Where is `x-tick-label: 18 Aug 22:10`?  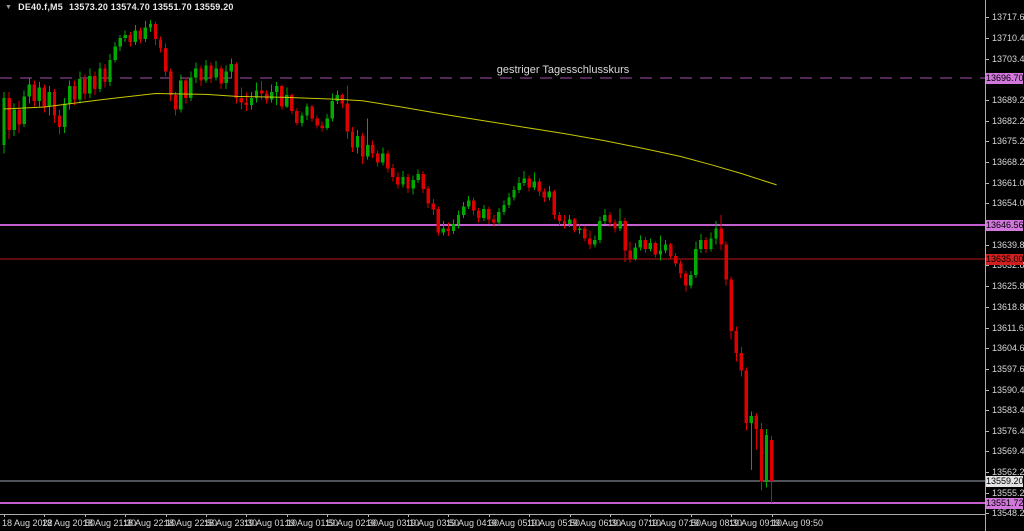 x-tick-label: 18 Aug 22:10 is located at coordinates (150, 523).